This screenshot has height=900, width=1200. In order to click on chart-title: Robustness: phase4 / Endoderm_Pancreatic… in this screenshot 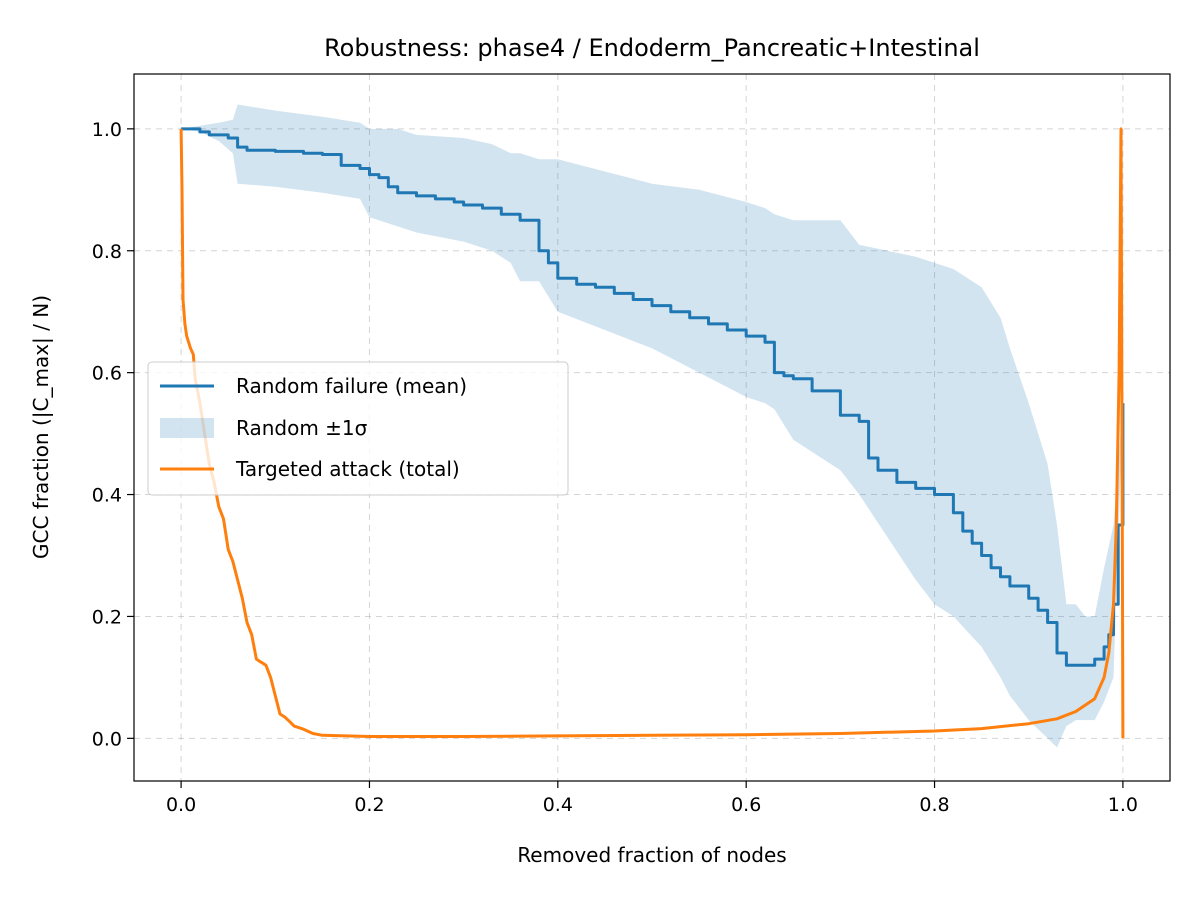, I will do `click(652, 48)`.